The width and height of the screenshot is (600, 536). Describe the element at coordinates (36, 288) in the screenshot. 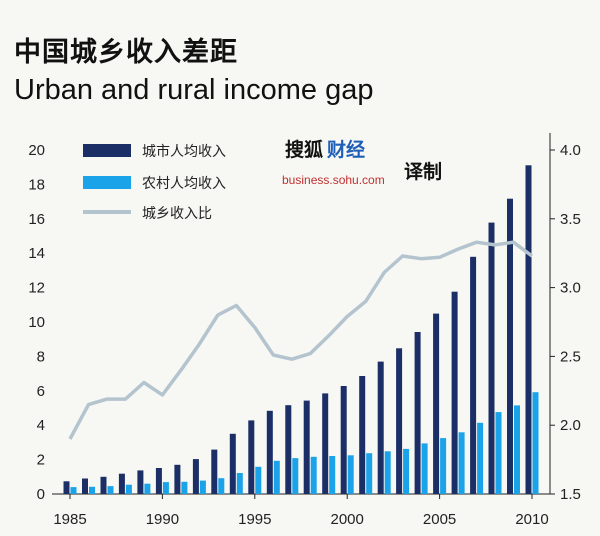

I see `y-left-tick-label: 12` at that location.